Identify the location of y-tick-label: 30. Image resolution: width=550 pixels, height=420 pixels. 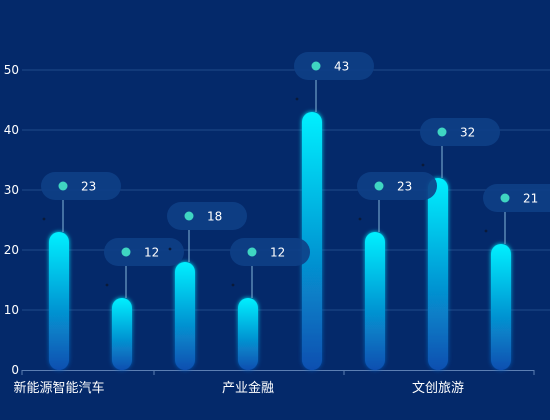
(11, 190).